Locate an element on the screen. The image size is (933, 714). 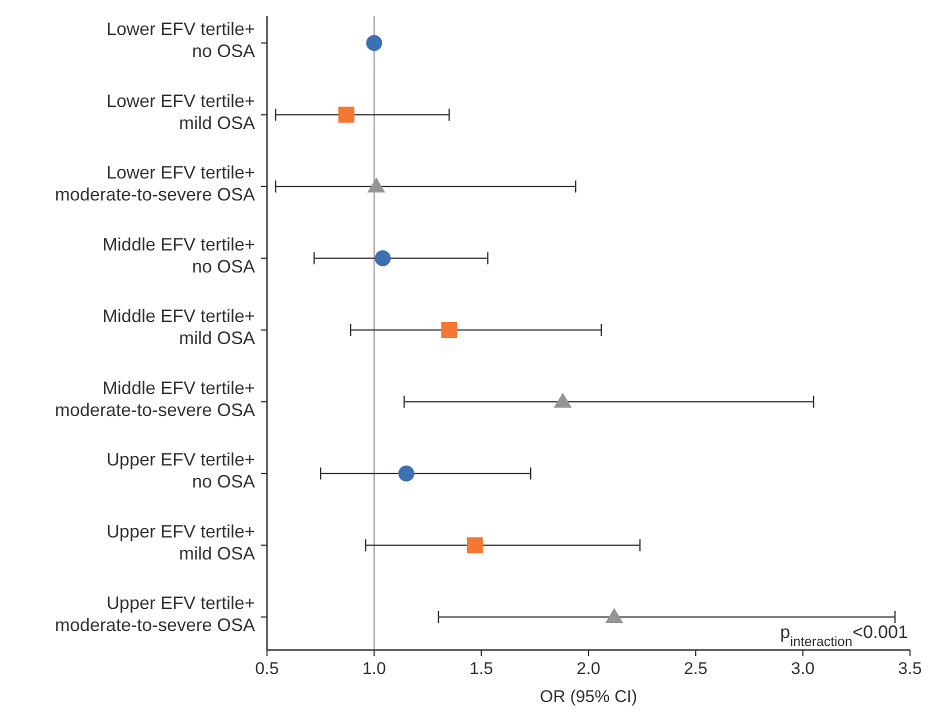
y-tick-label: Upper EFV tertile+ moderate-to-severe OSA is located at coordinates (154, 614).